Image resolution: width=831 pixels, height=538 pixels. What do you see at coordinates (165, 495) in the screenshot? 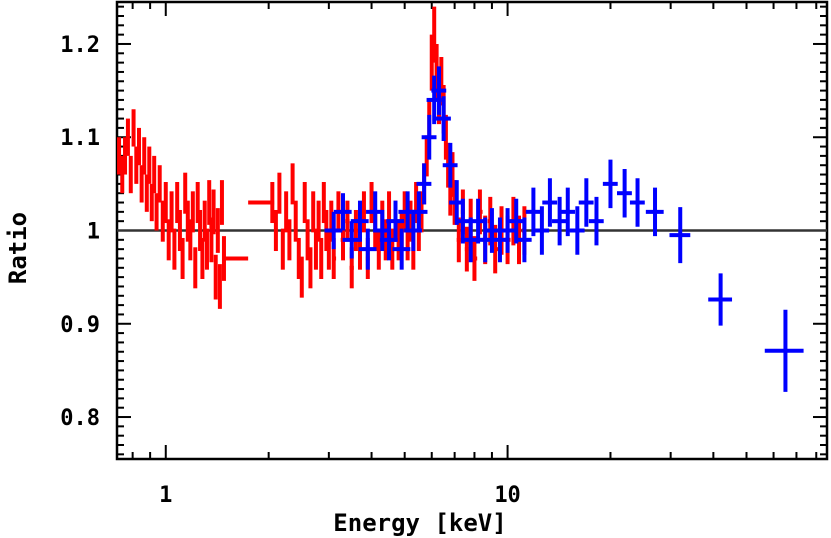
I see `x-tick-label: 1` at bounding box center [165, 495].